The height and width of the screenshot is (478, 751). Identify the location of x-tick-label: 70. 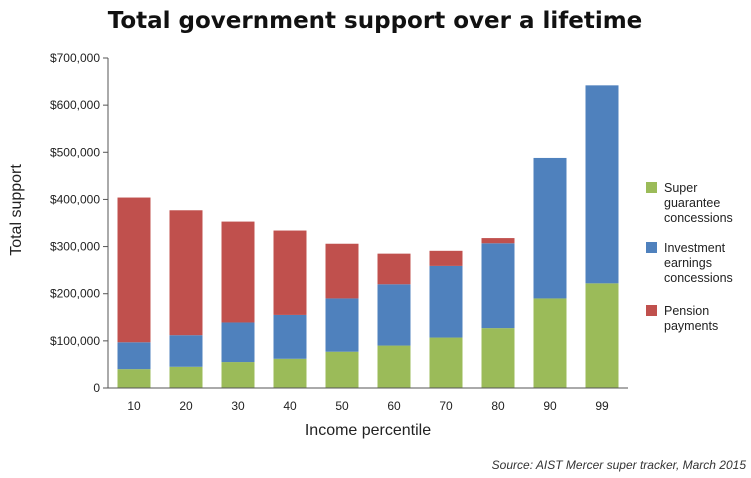
(446, 406).